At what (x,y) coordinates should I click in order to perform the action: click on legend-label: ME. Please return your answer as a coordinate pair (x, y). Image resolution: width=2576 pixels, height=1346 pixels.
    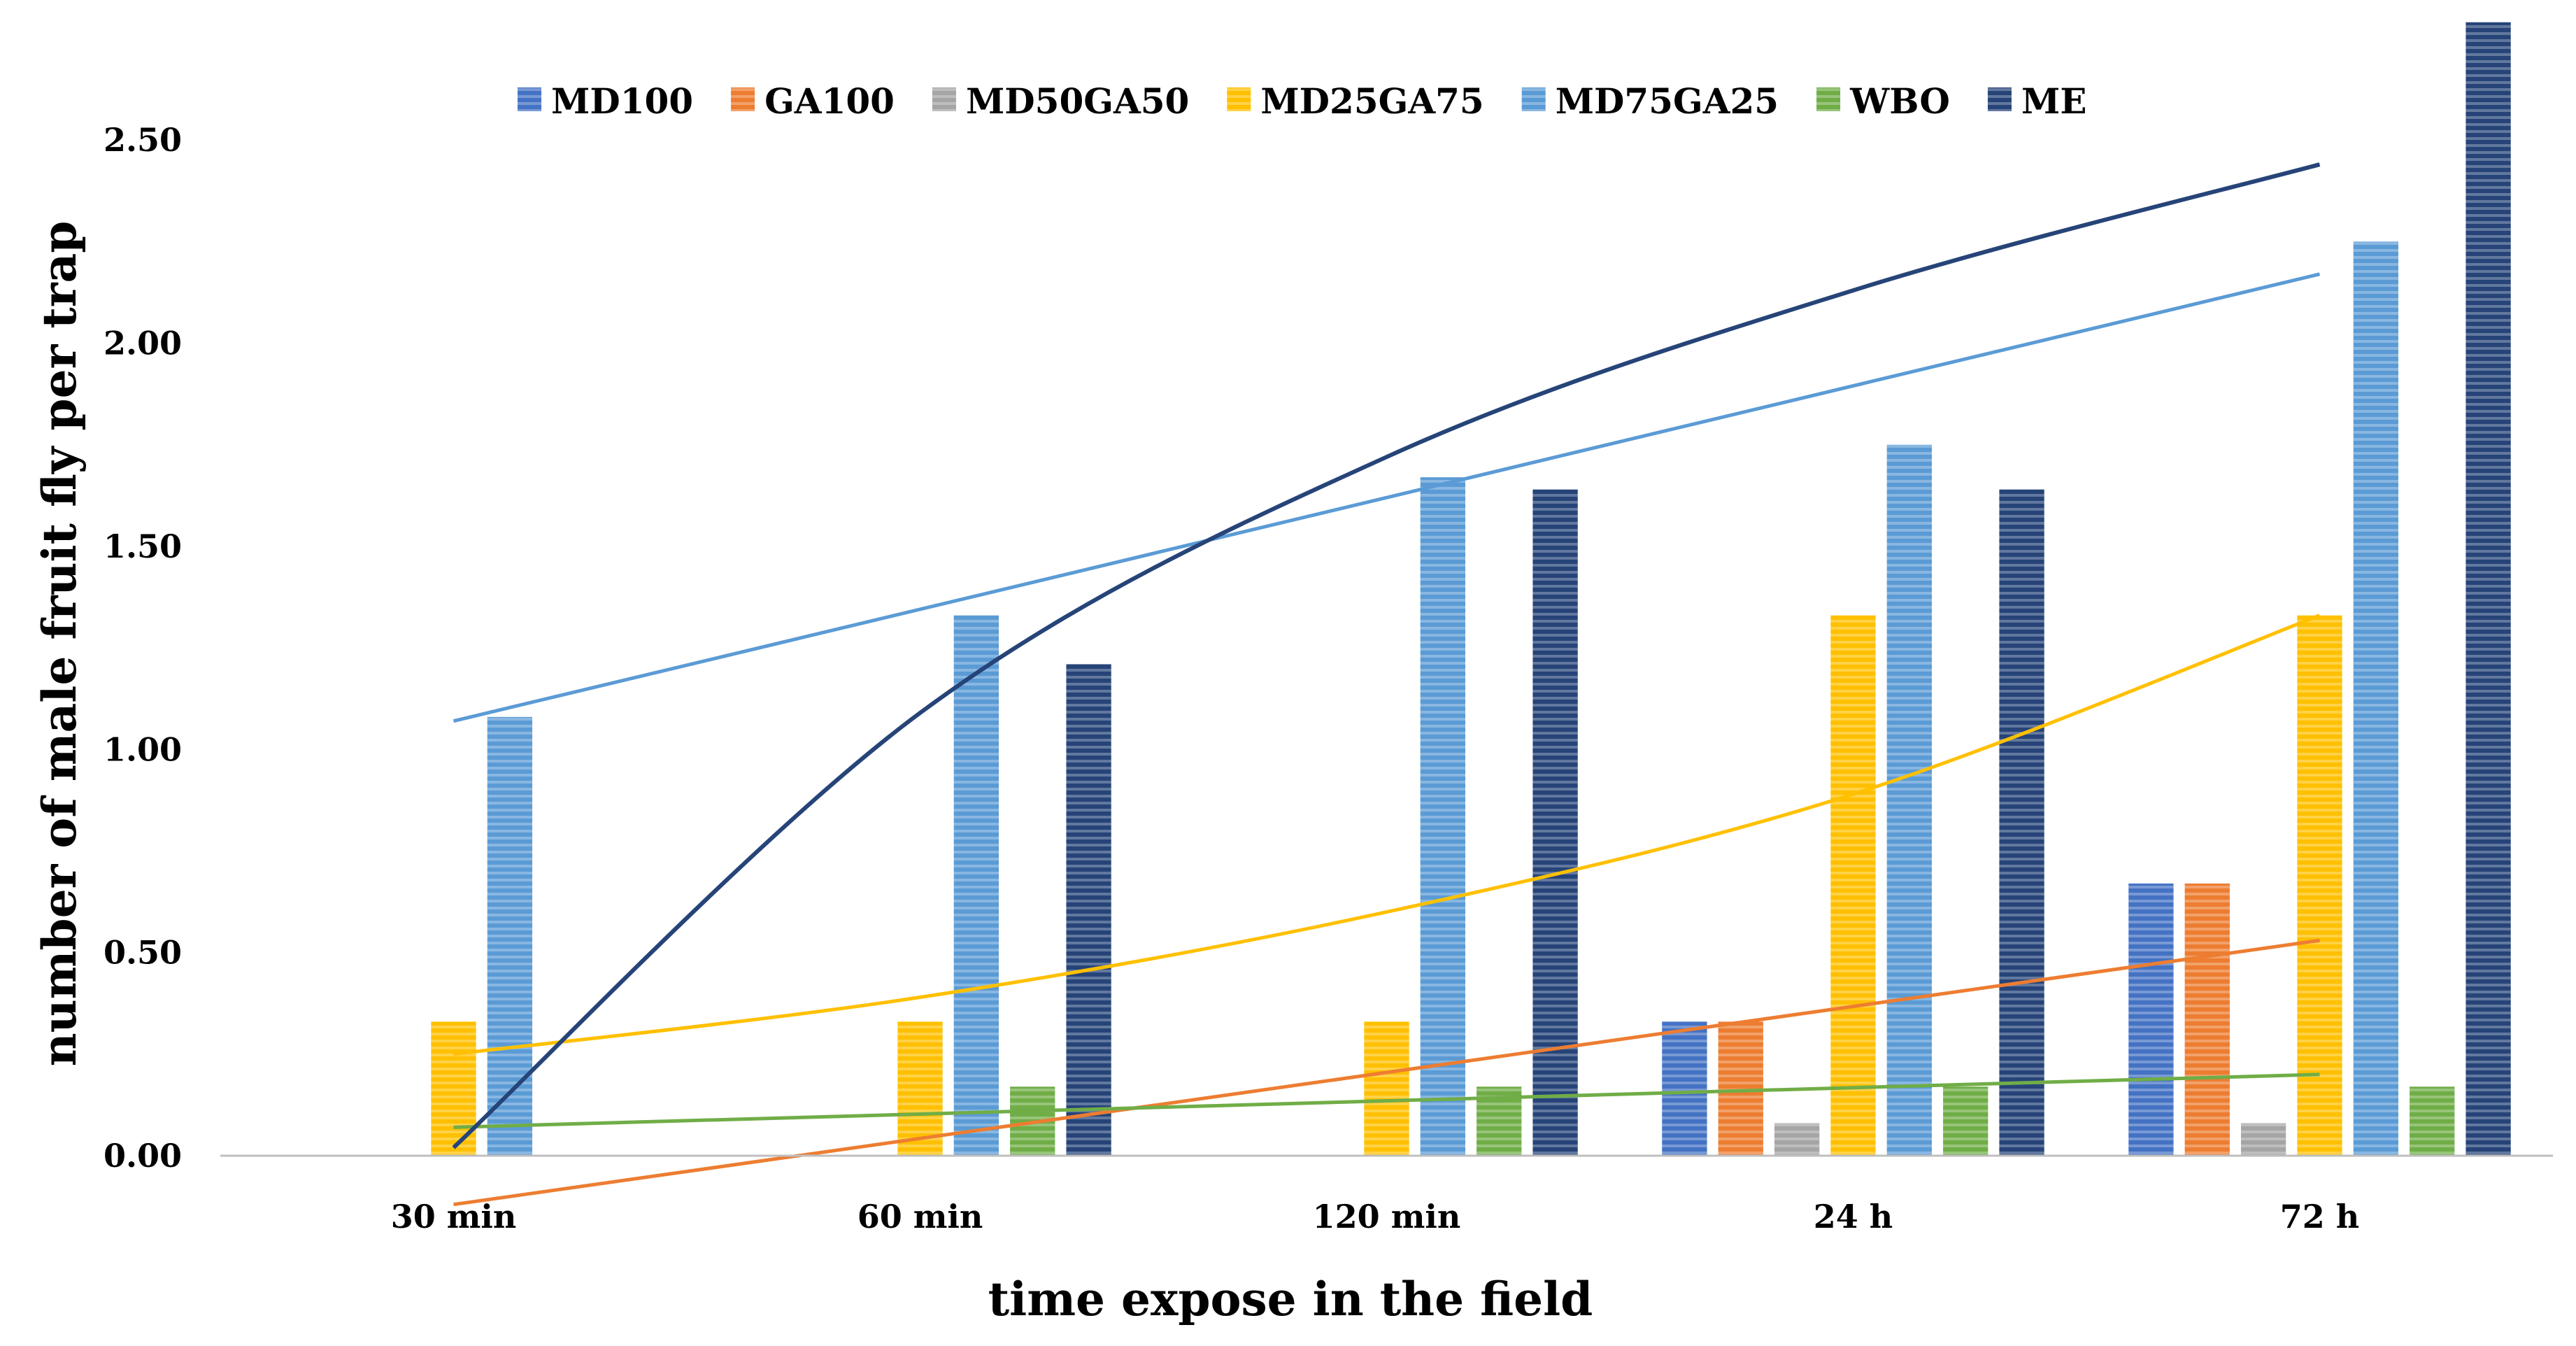
    Looking at the image, I should click on (2053, 101).